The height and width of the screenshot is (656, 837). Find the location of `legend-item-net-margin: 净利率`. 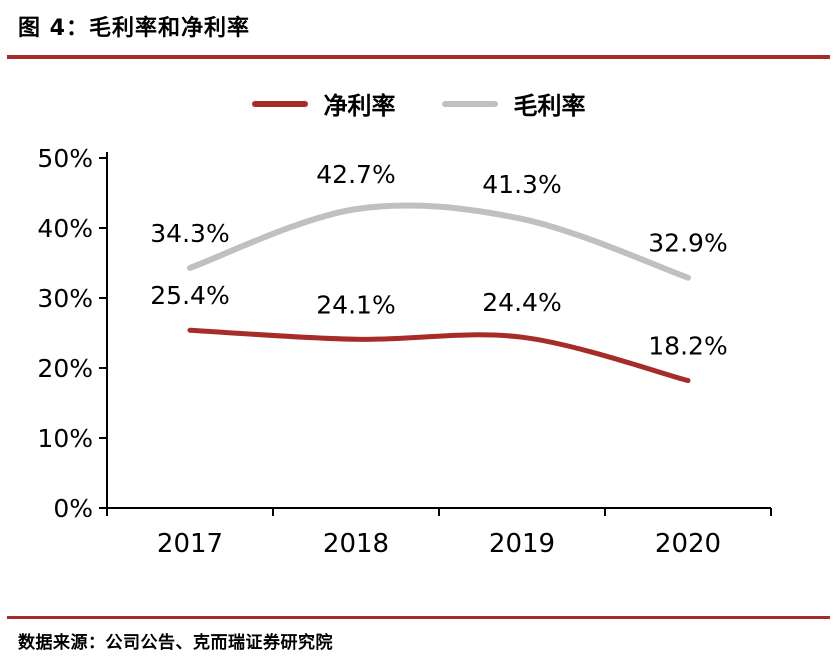

legend-item-net-margin: 净利率 is located at coordinates (323, 103).